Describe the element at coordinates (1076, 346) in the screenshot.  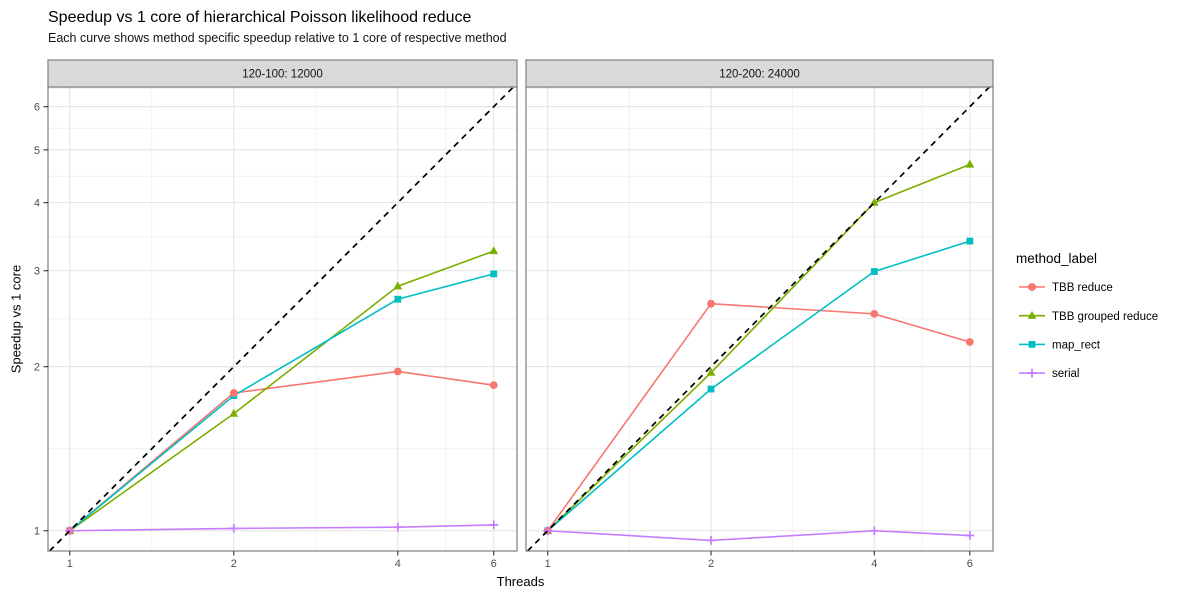
I see `legend-item-label: map_rect` at that location.